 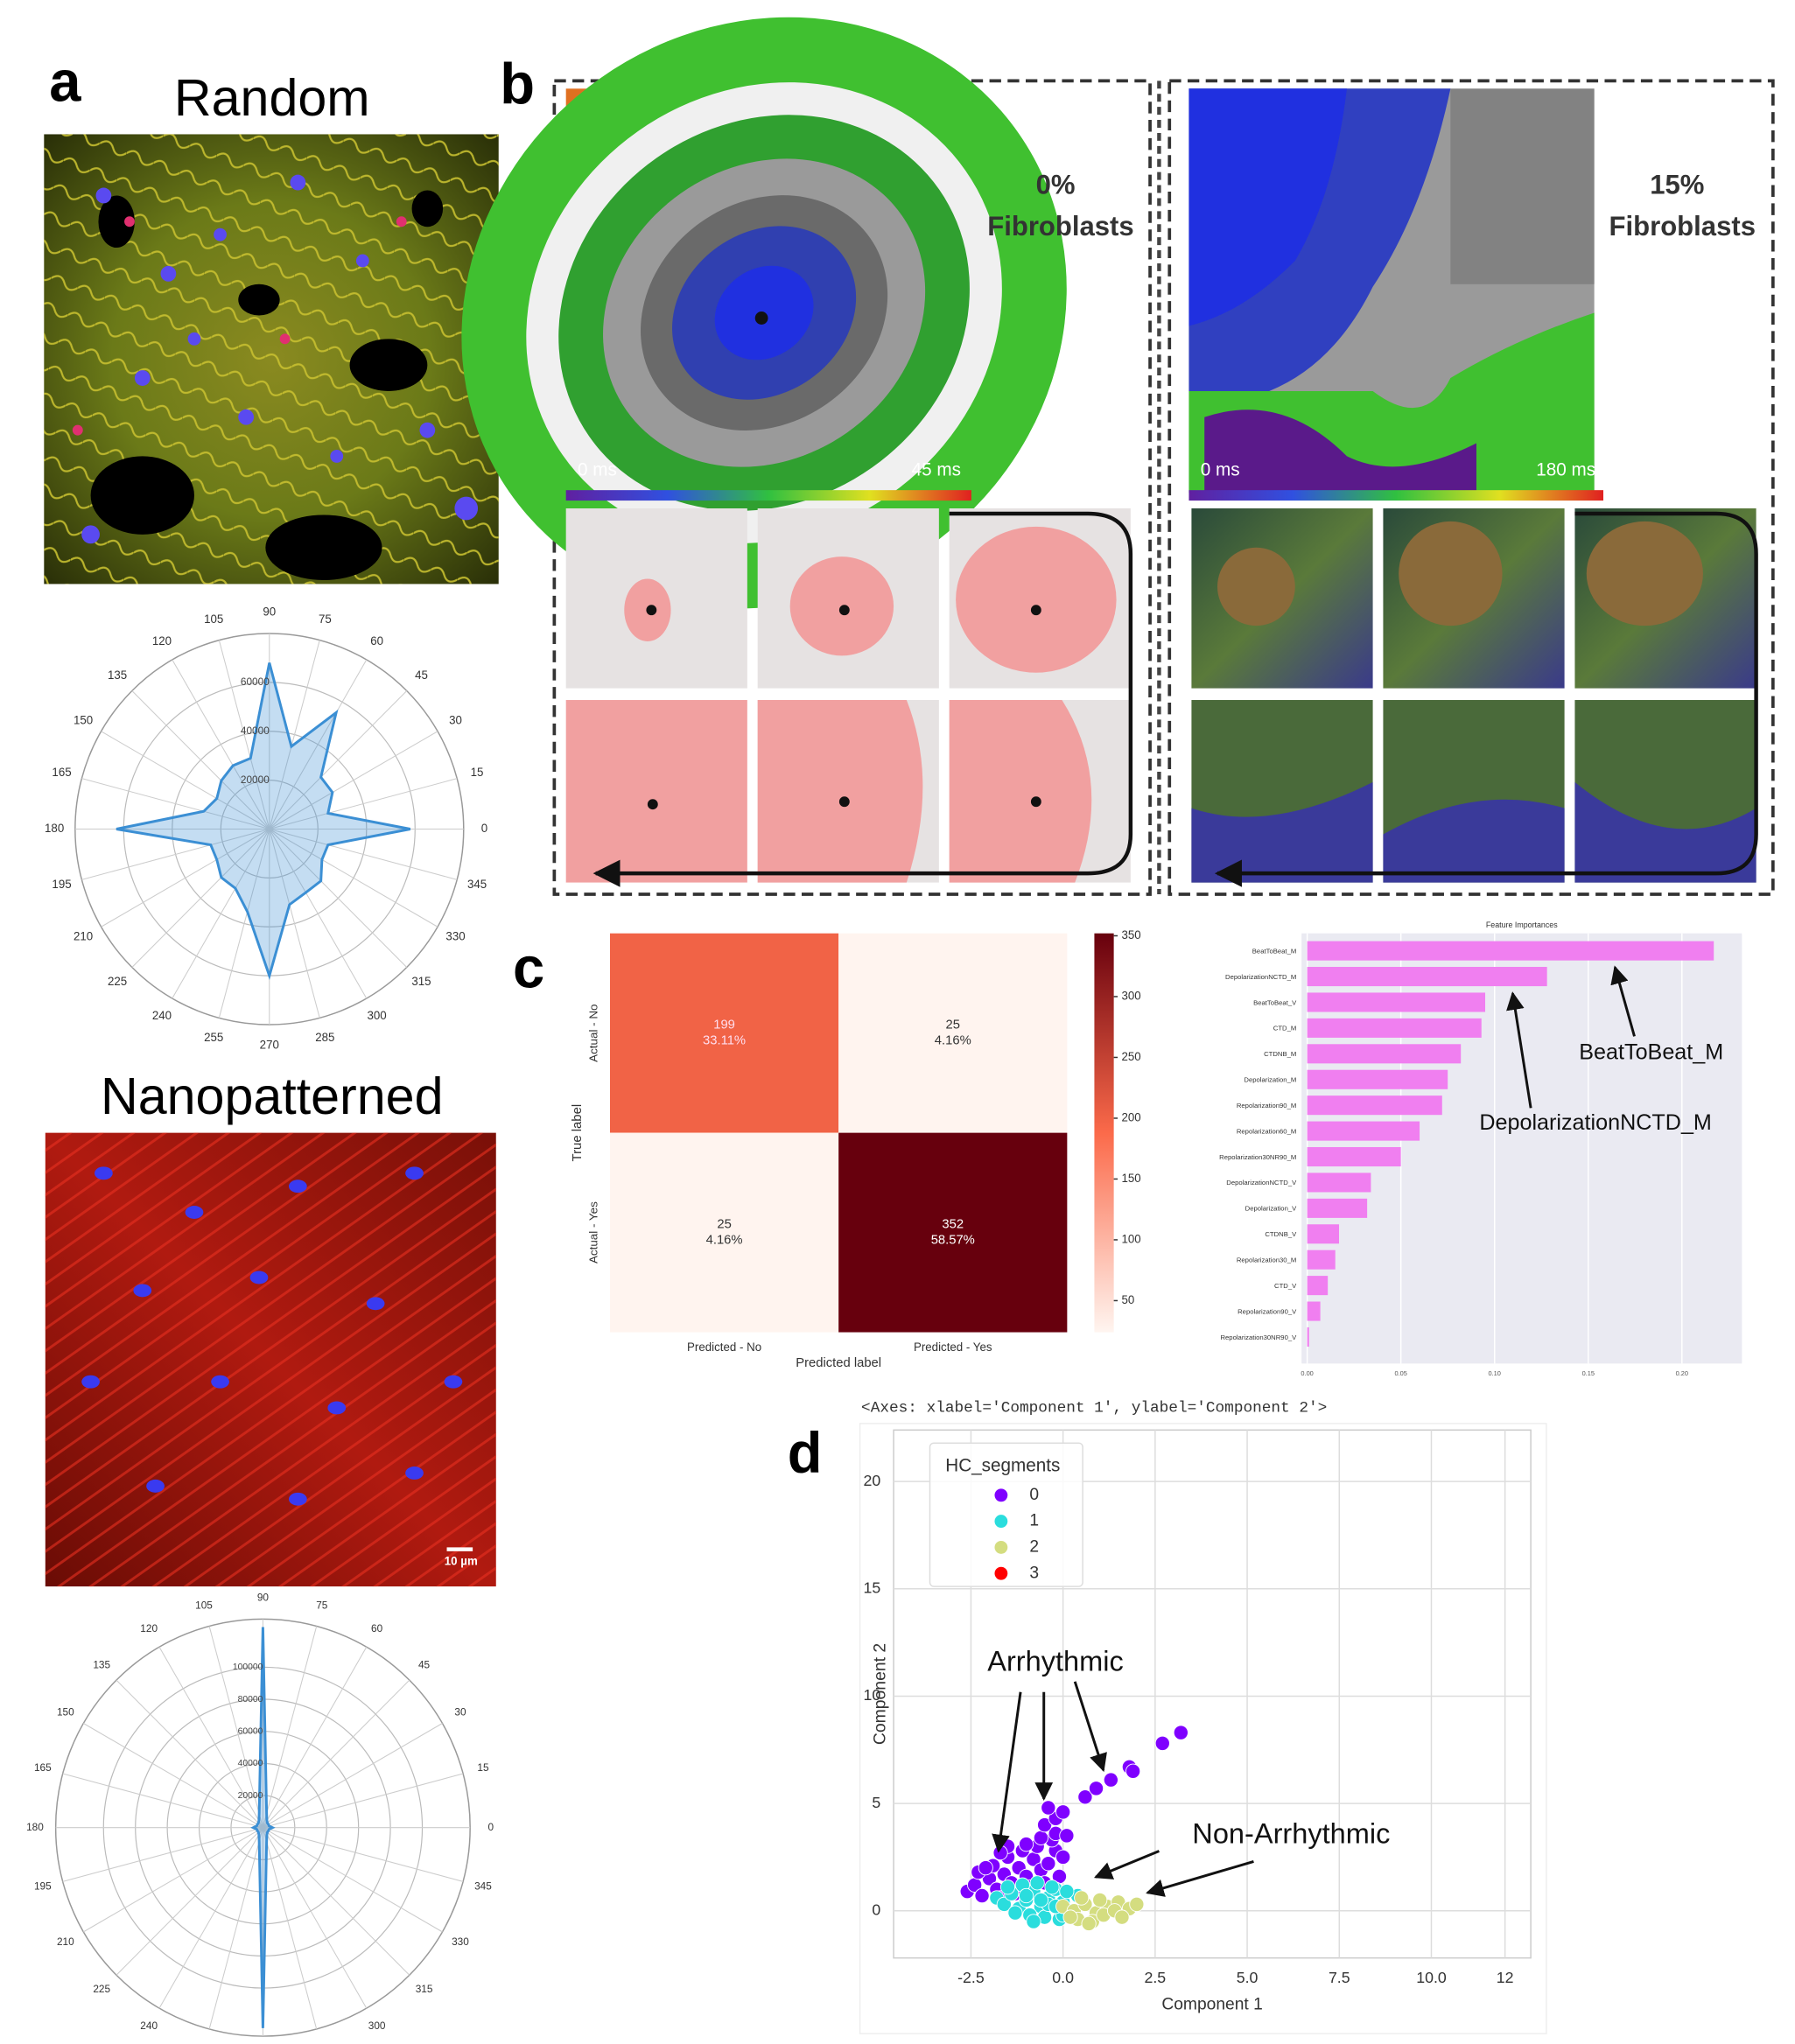 I want to click on cell-percent: 58.57%, so click(x=953, y=1240).